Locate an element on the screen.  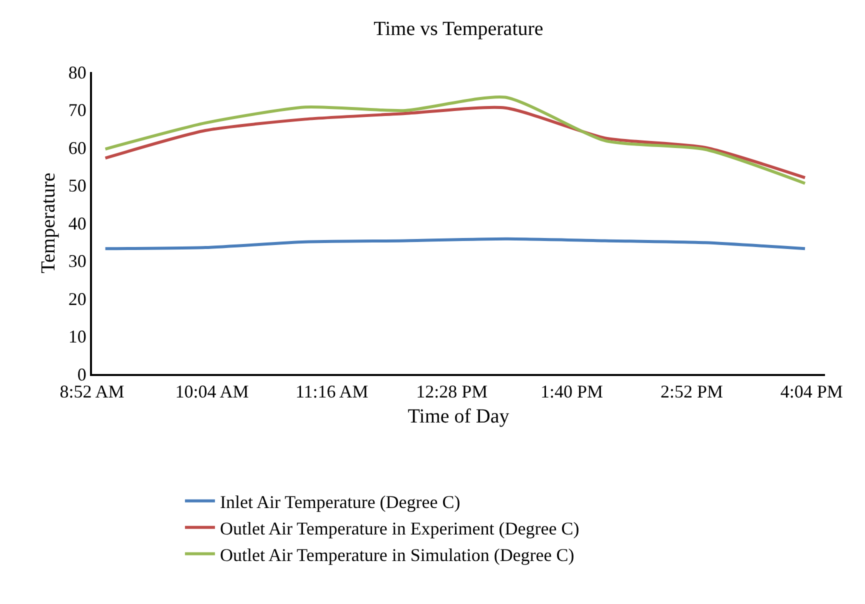
x-tick-label: 10:04 AM is located at coordinates (212, 392).